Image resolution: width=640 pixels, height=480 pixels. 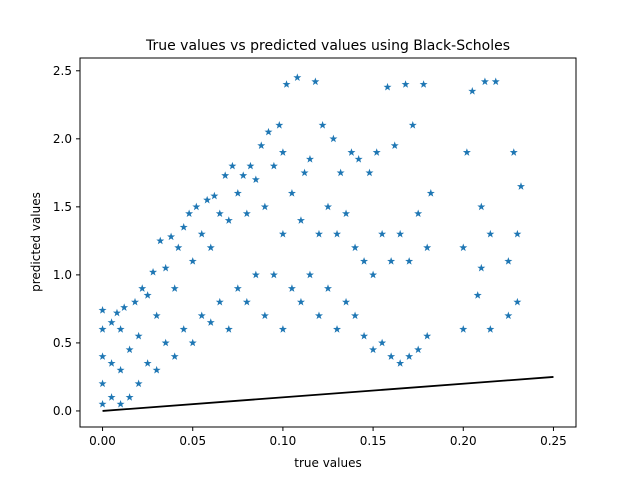 I want to click on y-tick-label: 0.5, so click(x=62, y=343).